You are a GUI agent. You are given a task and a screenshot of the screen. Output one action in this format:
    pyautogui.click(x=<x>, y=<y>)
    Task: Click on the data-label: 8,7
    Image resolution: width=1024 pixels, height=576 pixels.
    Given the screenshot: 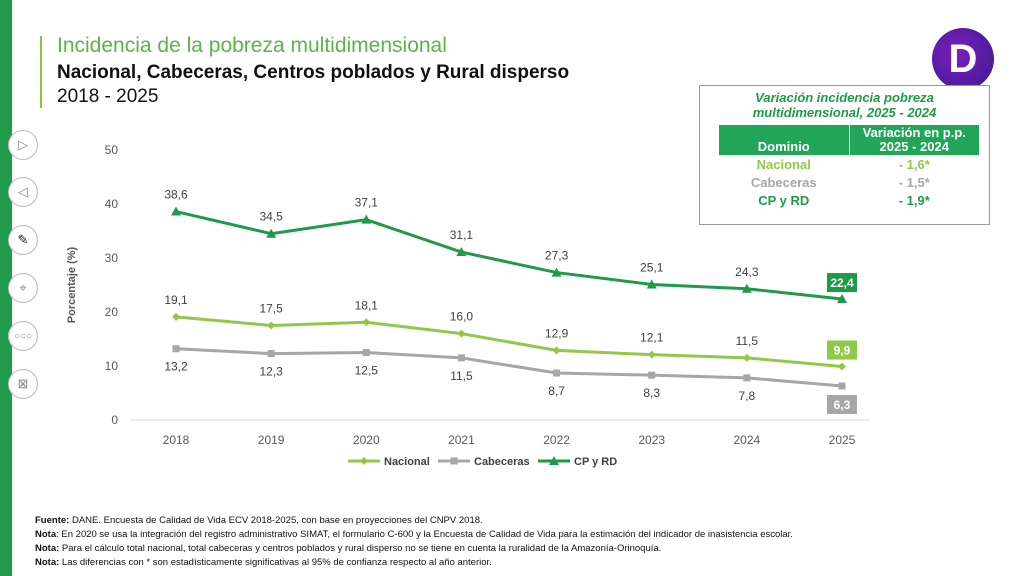 What is the action you would take?
    pyautogui.click(x=556, y=391)
    